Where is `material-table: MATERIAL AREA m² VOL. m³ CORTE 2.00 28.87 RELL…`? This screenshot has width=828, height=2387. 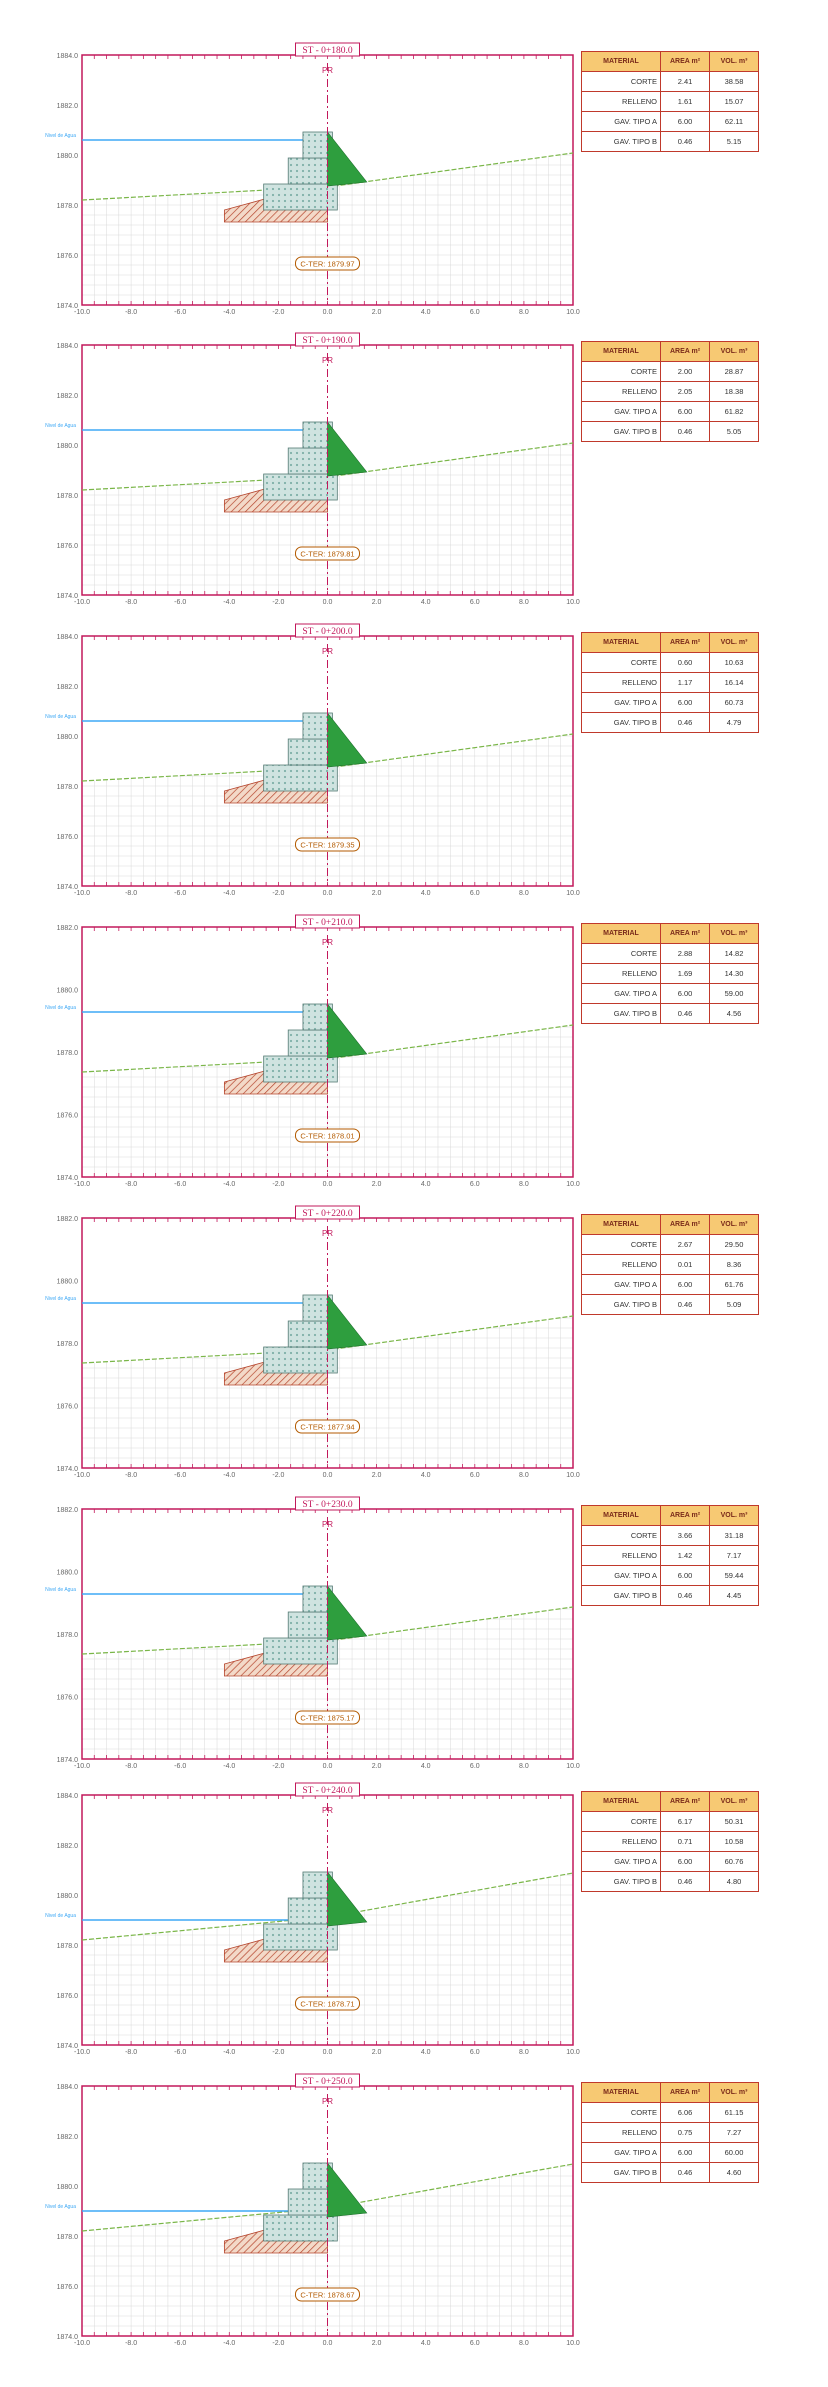 material-table: MATERIAL AREA m² VOL. m³ CORTE 2.00 28.87 RELL… is located at coordinates (670, 391).